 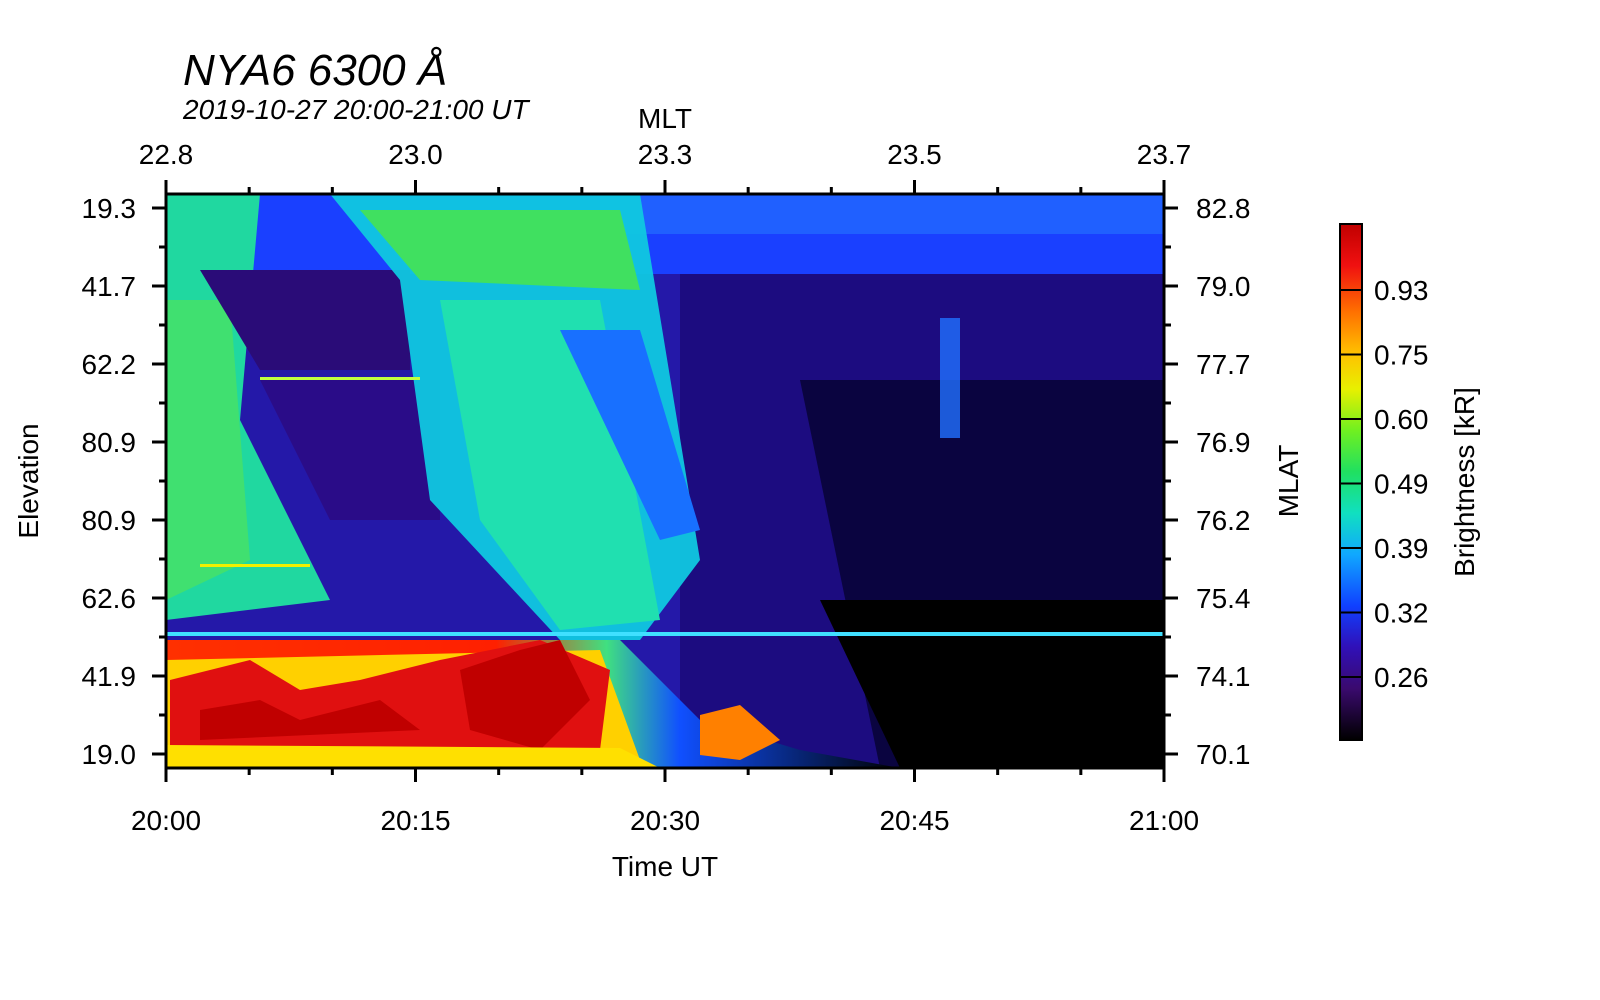 I want to click on colorbar-tick-label: 0.39, so click(x=1401, y=548).